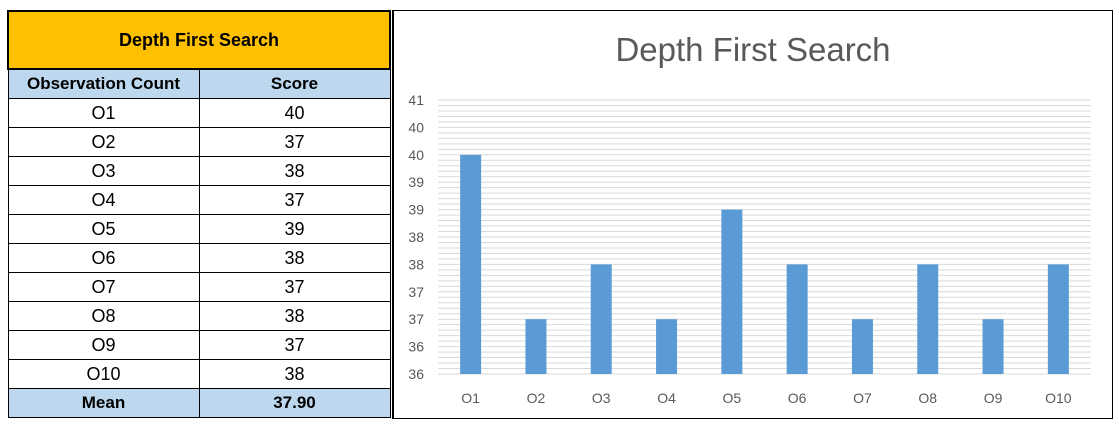 The height and width of the screenshot is (429, 1119). I want to click on row-label: O4, so click(103, 200).